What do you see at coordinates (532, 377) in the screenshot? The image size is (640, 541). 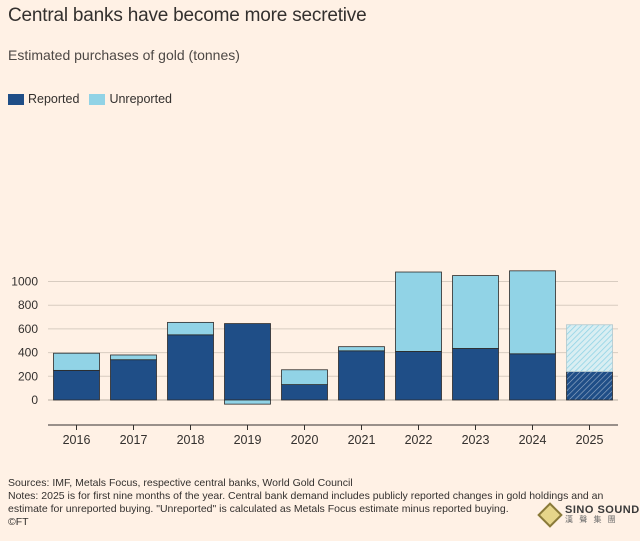 I see `bar-reported-2024` at bounding box center [532, 377].